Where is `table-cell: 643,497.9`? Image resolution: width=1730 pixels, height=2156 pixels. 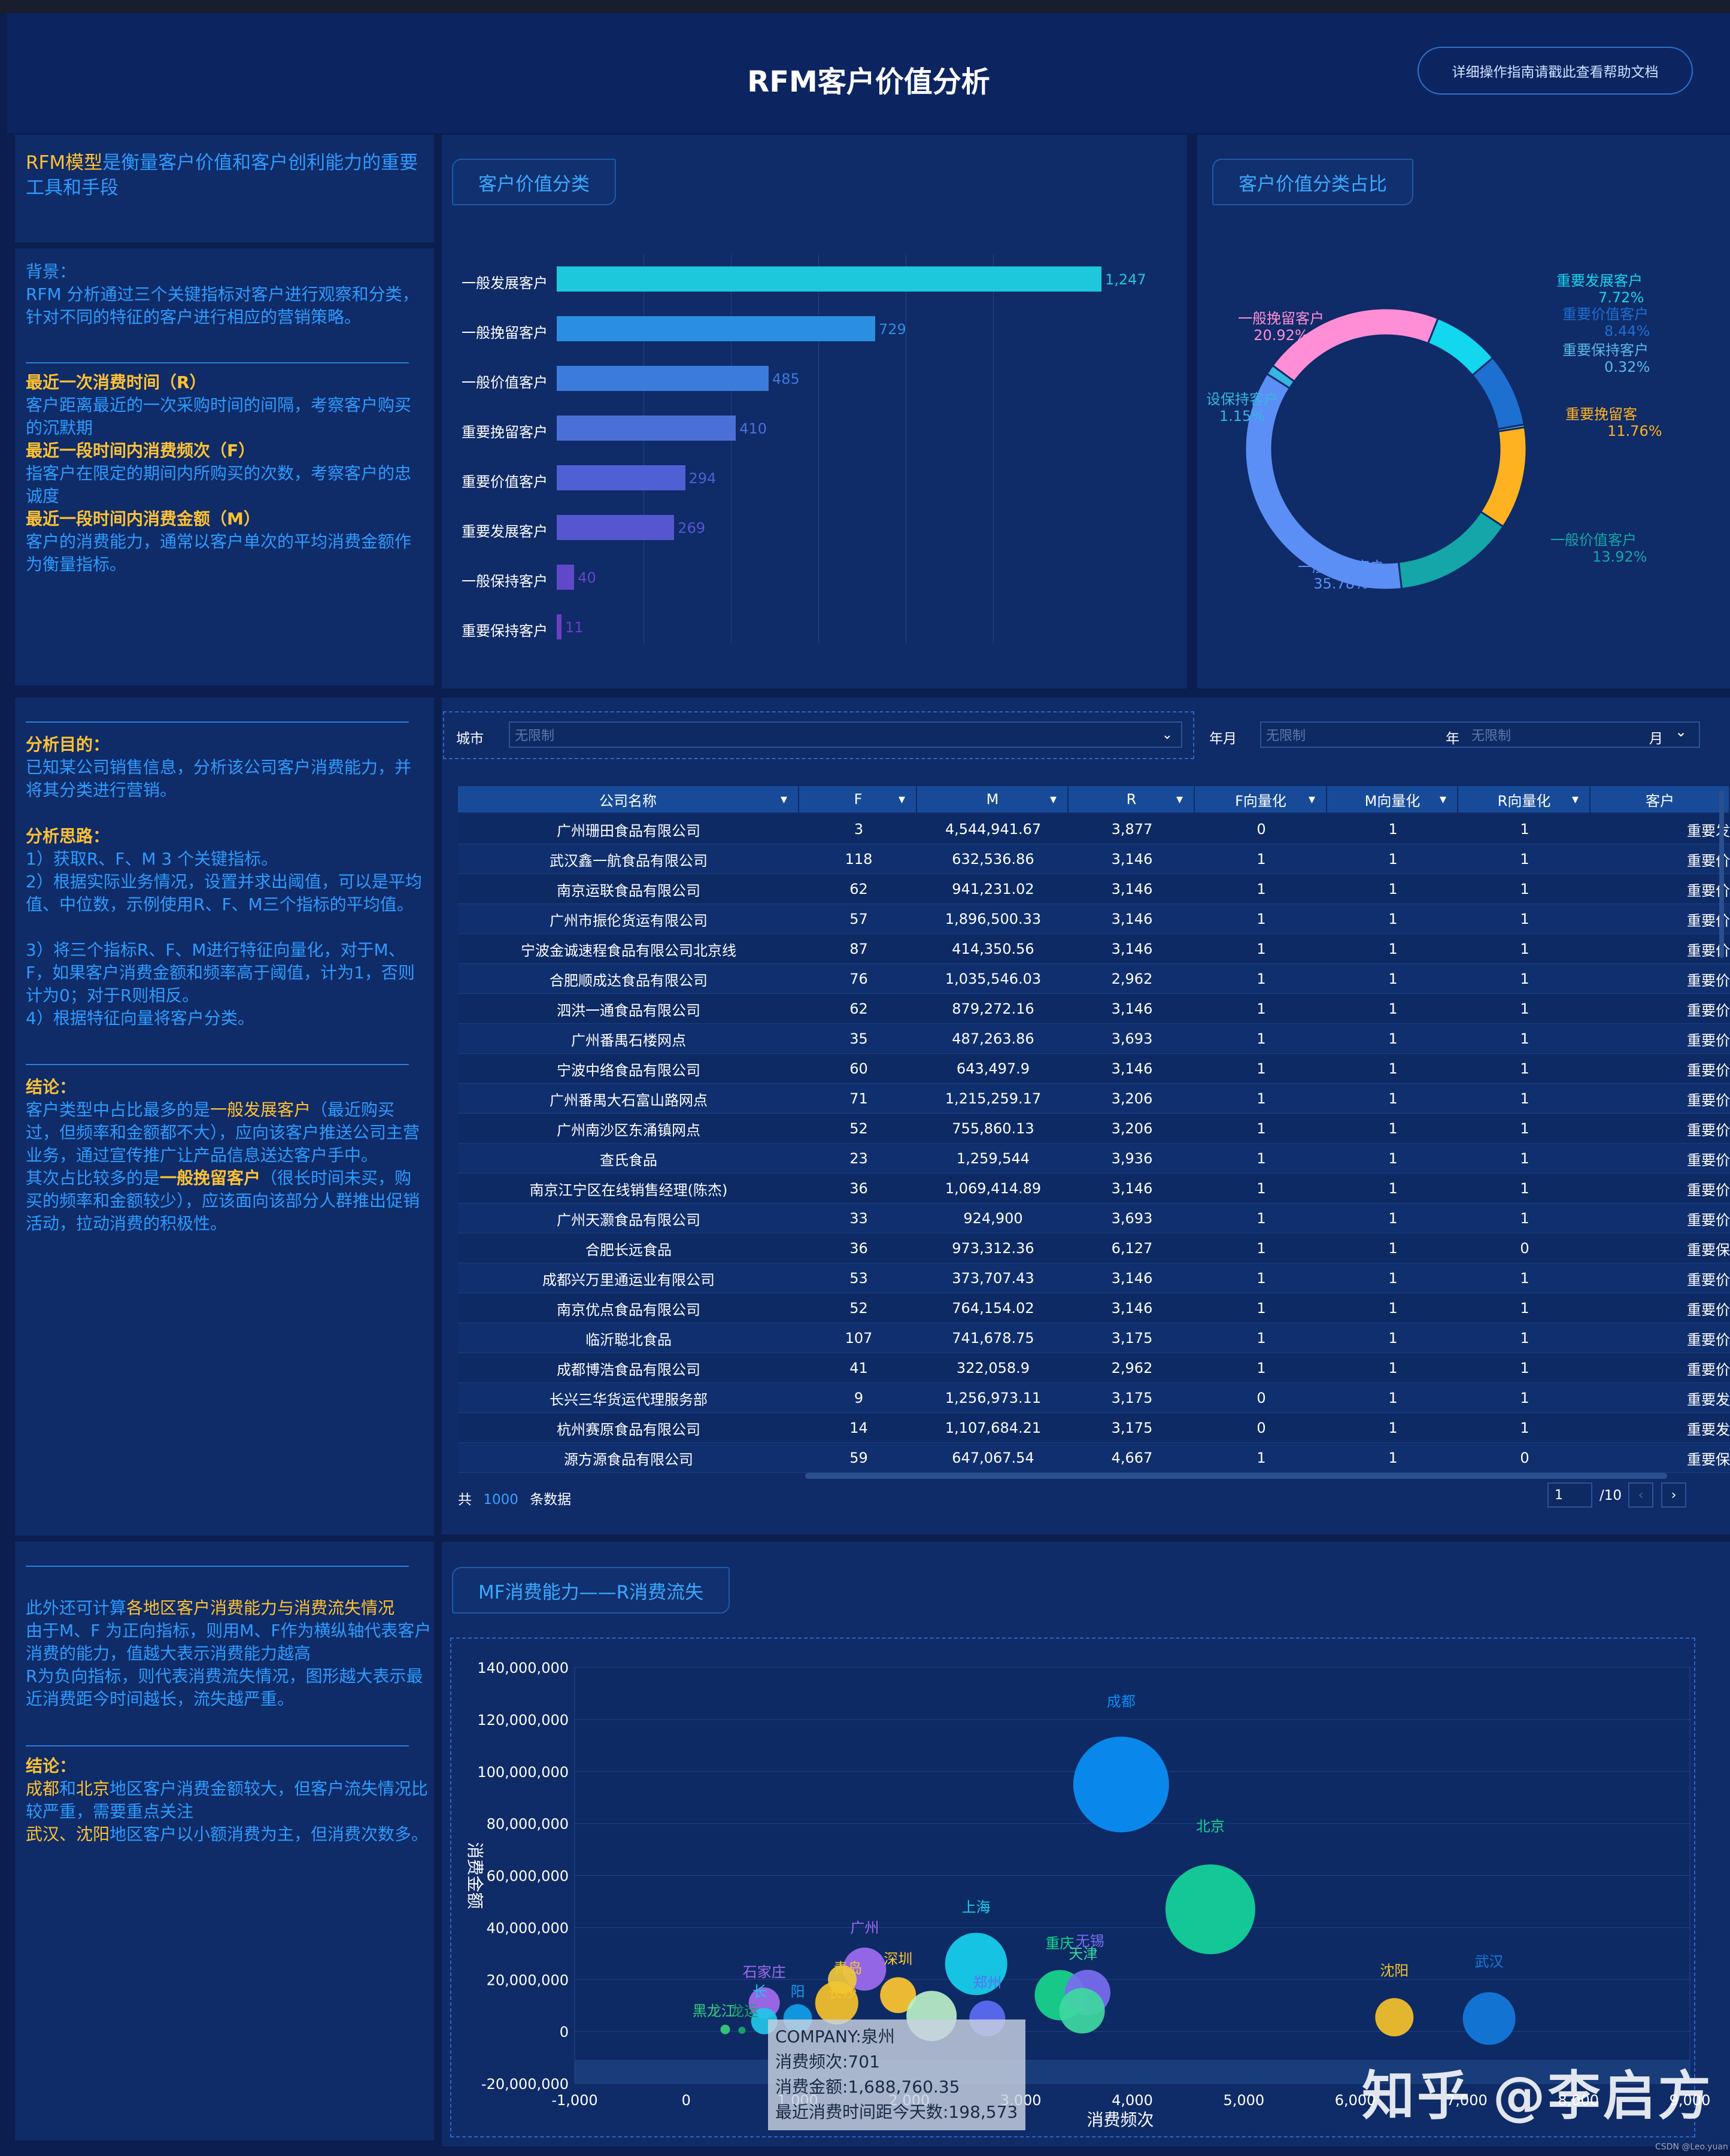 table-cell: 643,497.9 is located at coordinates (993, 1068).